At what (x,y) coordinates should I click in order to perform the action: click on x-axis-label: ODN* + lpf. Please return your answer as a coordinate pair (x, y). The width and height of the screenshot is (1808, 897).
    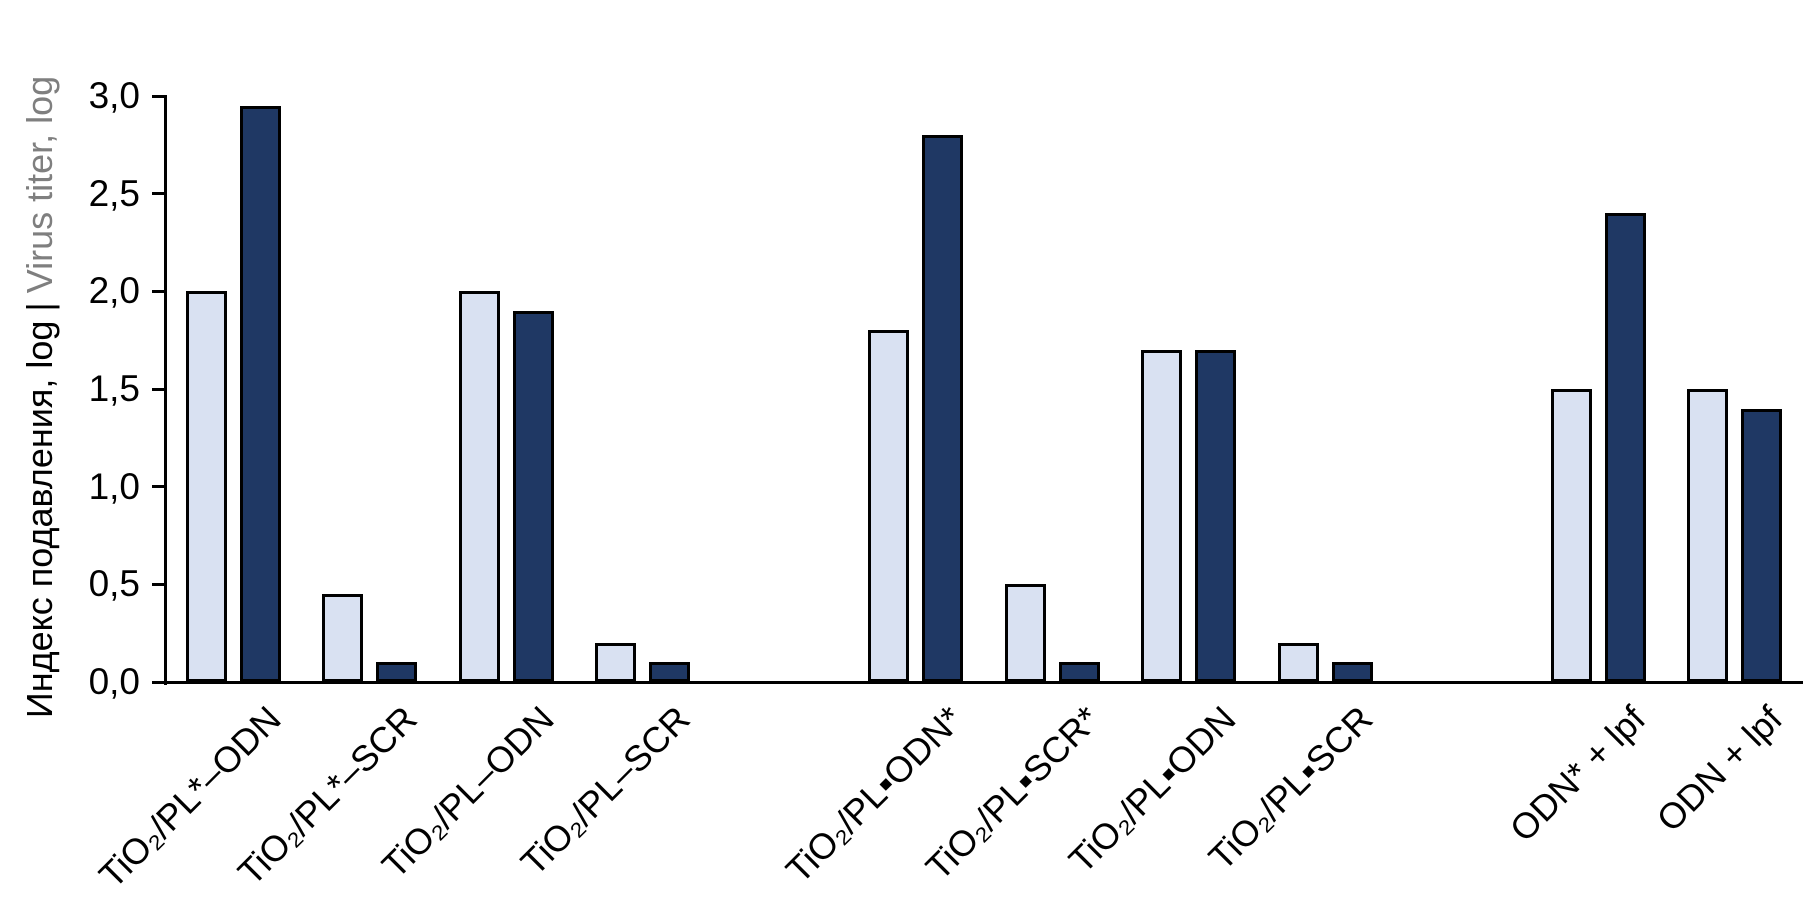
    Looking at the image, I should click on (1577, 774).